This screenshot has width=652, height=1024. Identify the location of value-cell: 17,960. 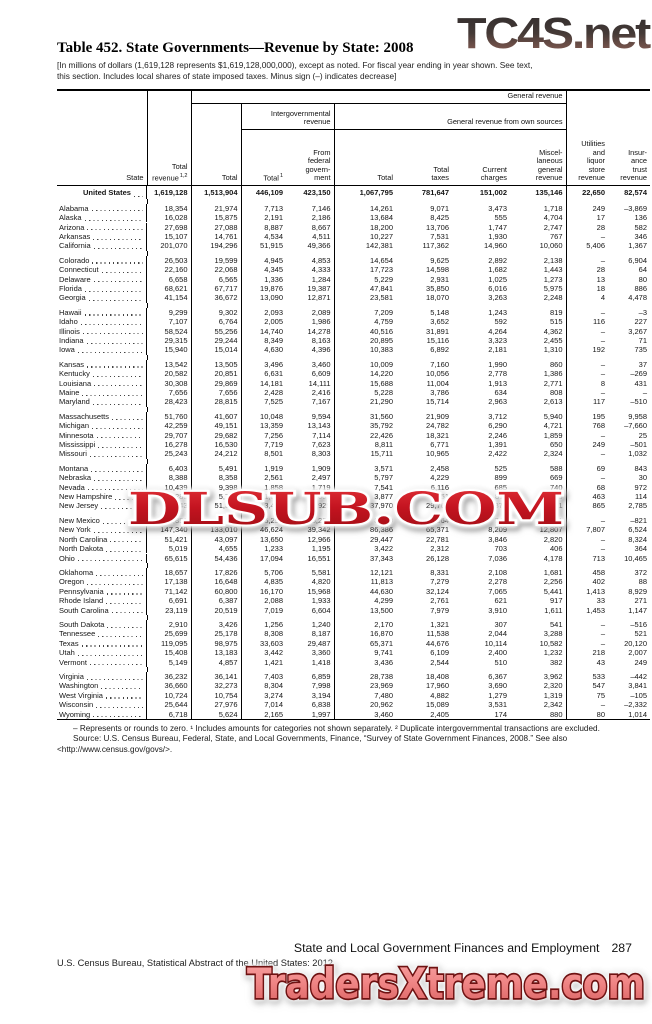
(437, 686).